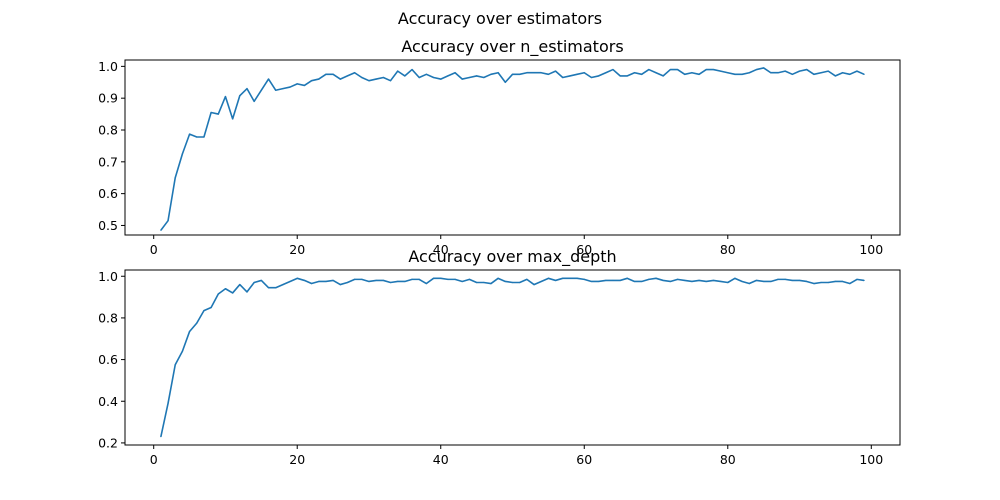 The width and height of the screenshot is (1000, 500). I want to click on chart-title-n-estimators: Accuracy over n_estimators, so click(512, 47).